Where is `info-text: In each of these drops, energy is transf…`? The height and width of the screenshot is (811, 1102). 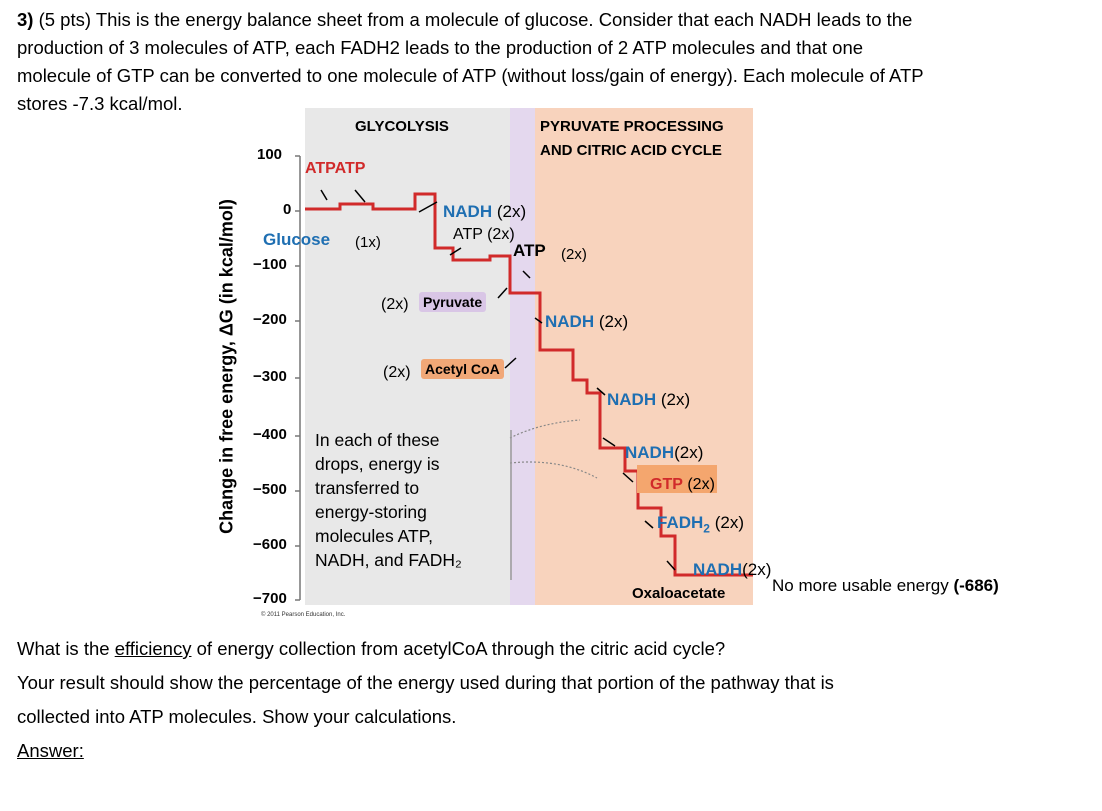
info-text: In each of these drops, energy is transf… is located at coordinates (388, 500).